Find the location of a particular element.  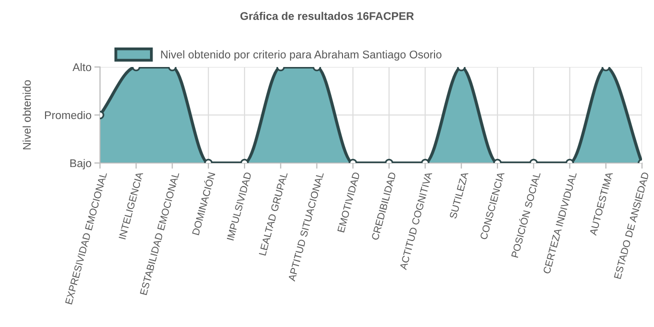

x-tick-label: LEALTAD GRUPAL is located at coordinates (273, 214).